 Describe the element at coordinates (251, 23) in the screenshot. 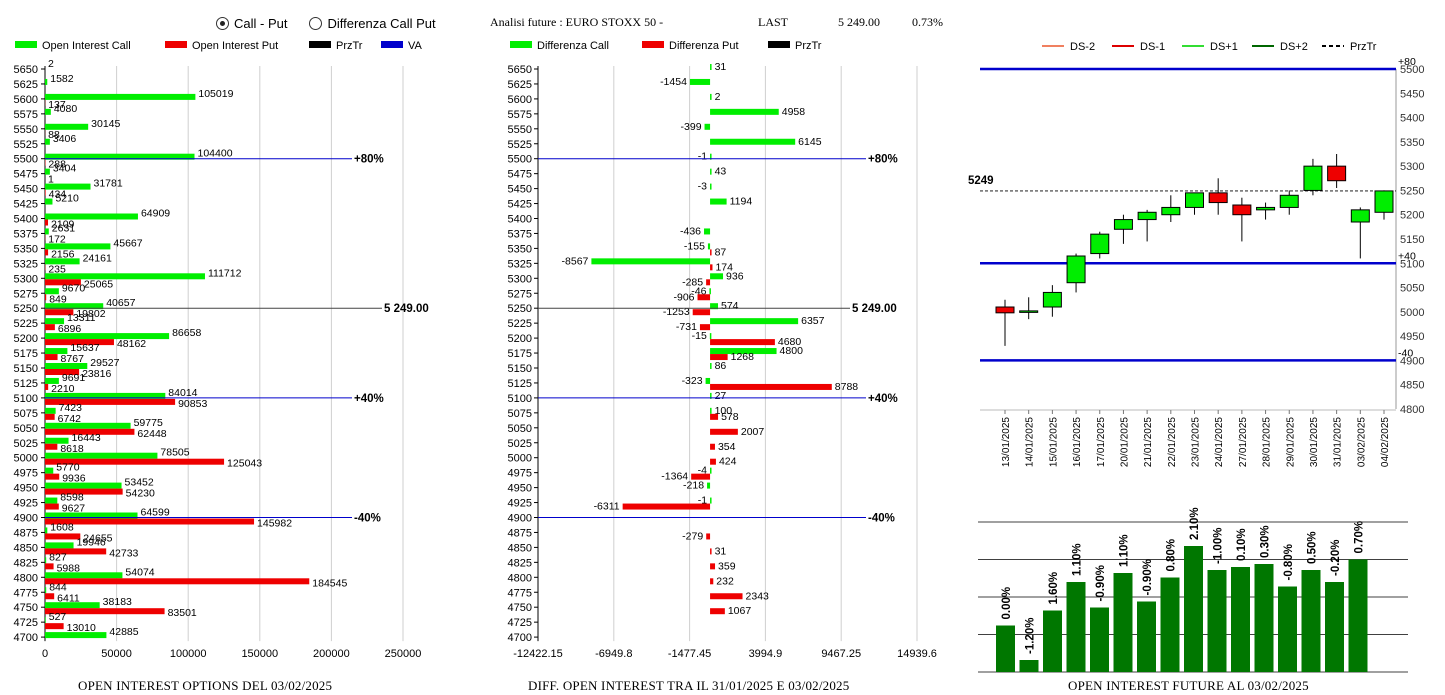

I see `radio-call-put: Call - Put` at that location.